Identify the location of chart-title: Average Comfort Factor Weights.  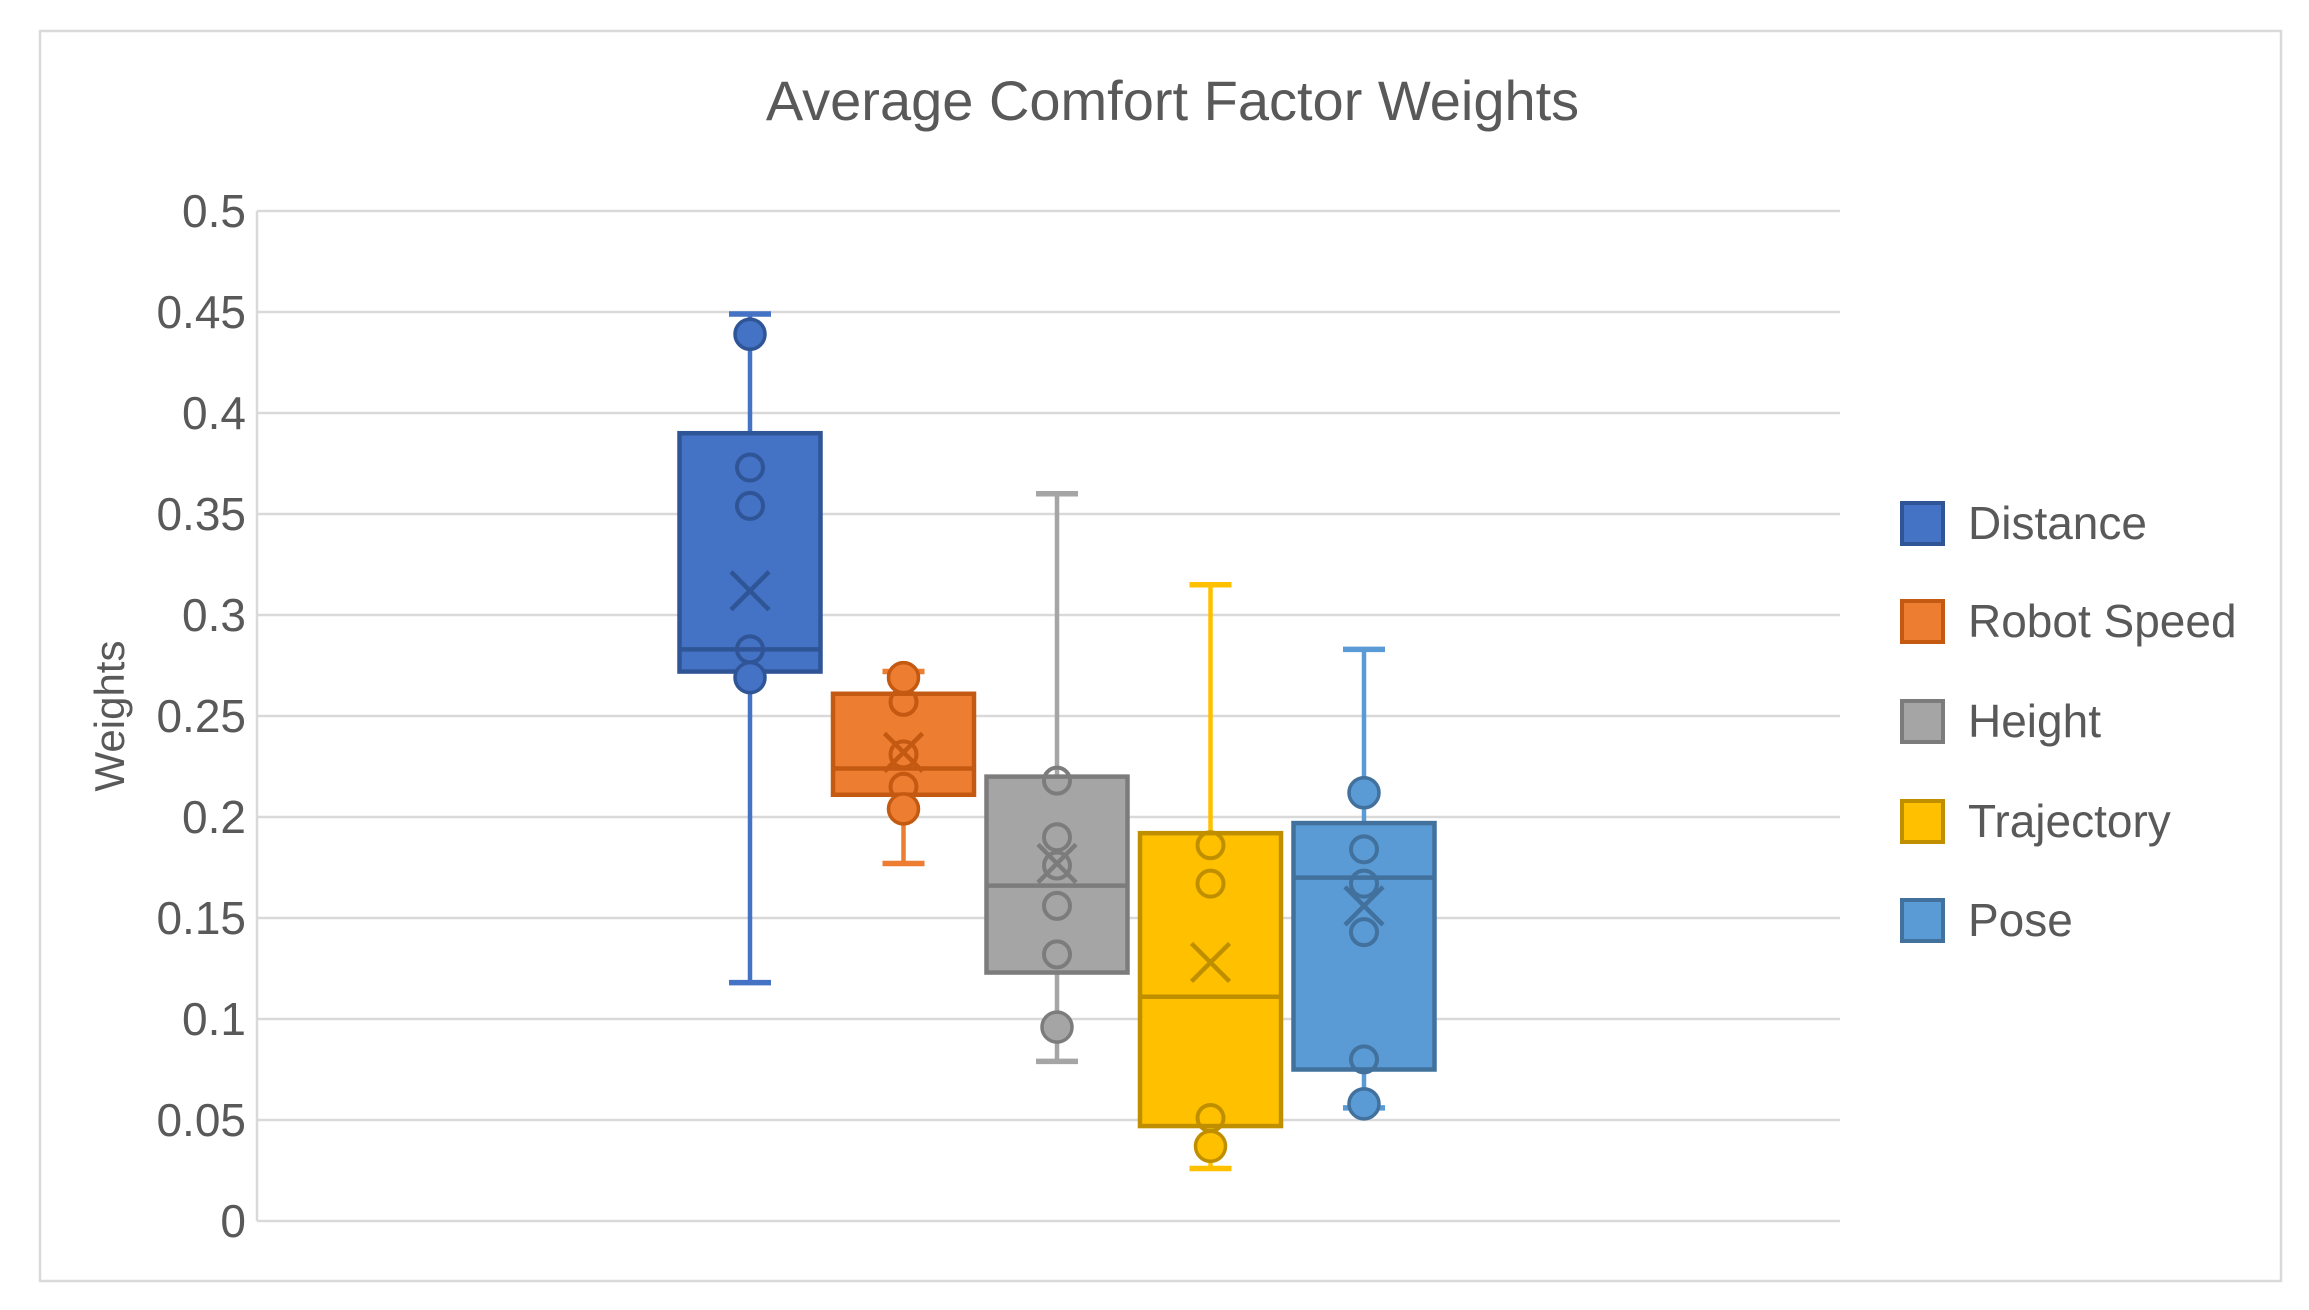
(1172, 100).